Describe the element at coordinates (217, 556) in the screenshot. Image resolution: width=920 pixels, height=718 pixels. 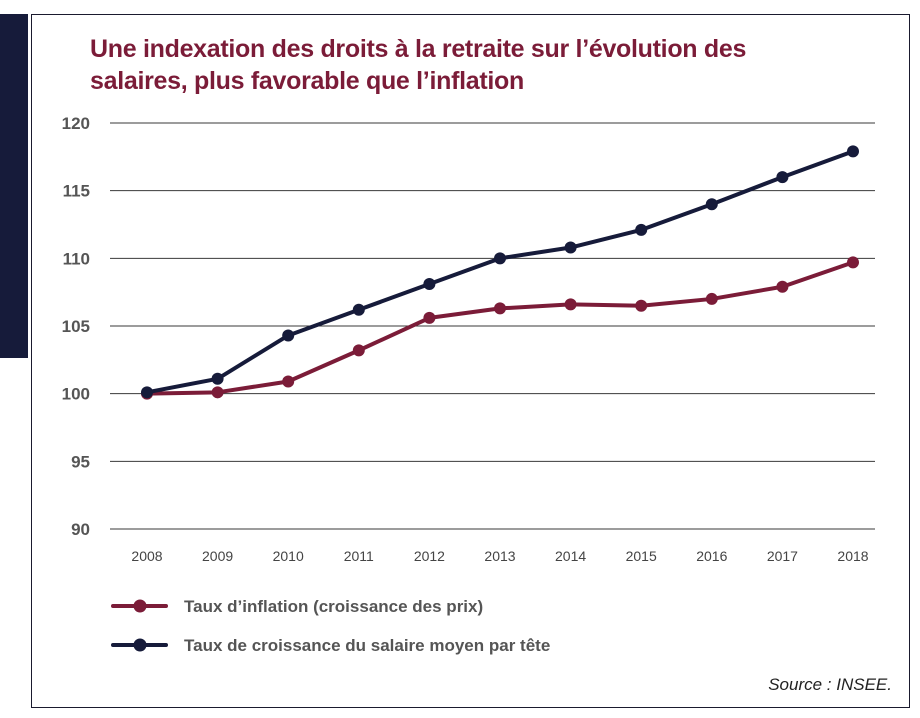
I see `x-tick-label: 2009` at that location.